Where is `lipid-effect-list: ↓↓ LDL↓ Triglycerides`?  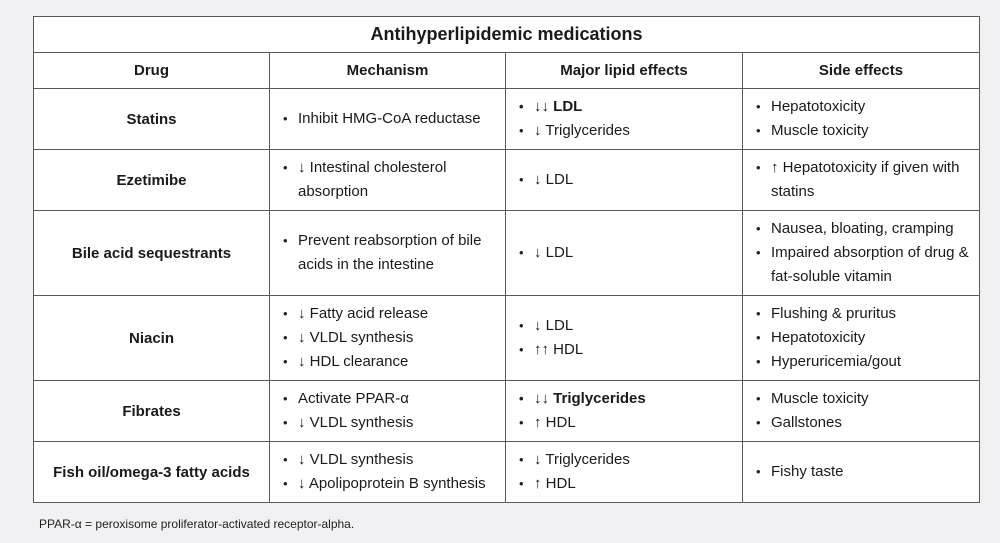 lipid-effect-list: ↓↓ LDL↓ Triglycerides is located at coordinates (624, 119).